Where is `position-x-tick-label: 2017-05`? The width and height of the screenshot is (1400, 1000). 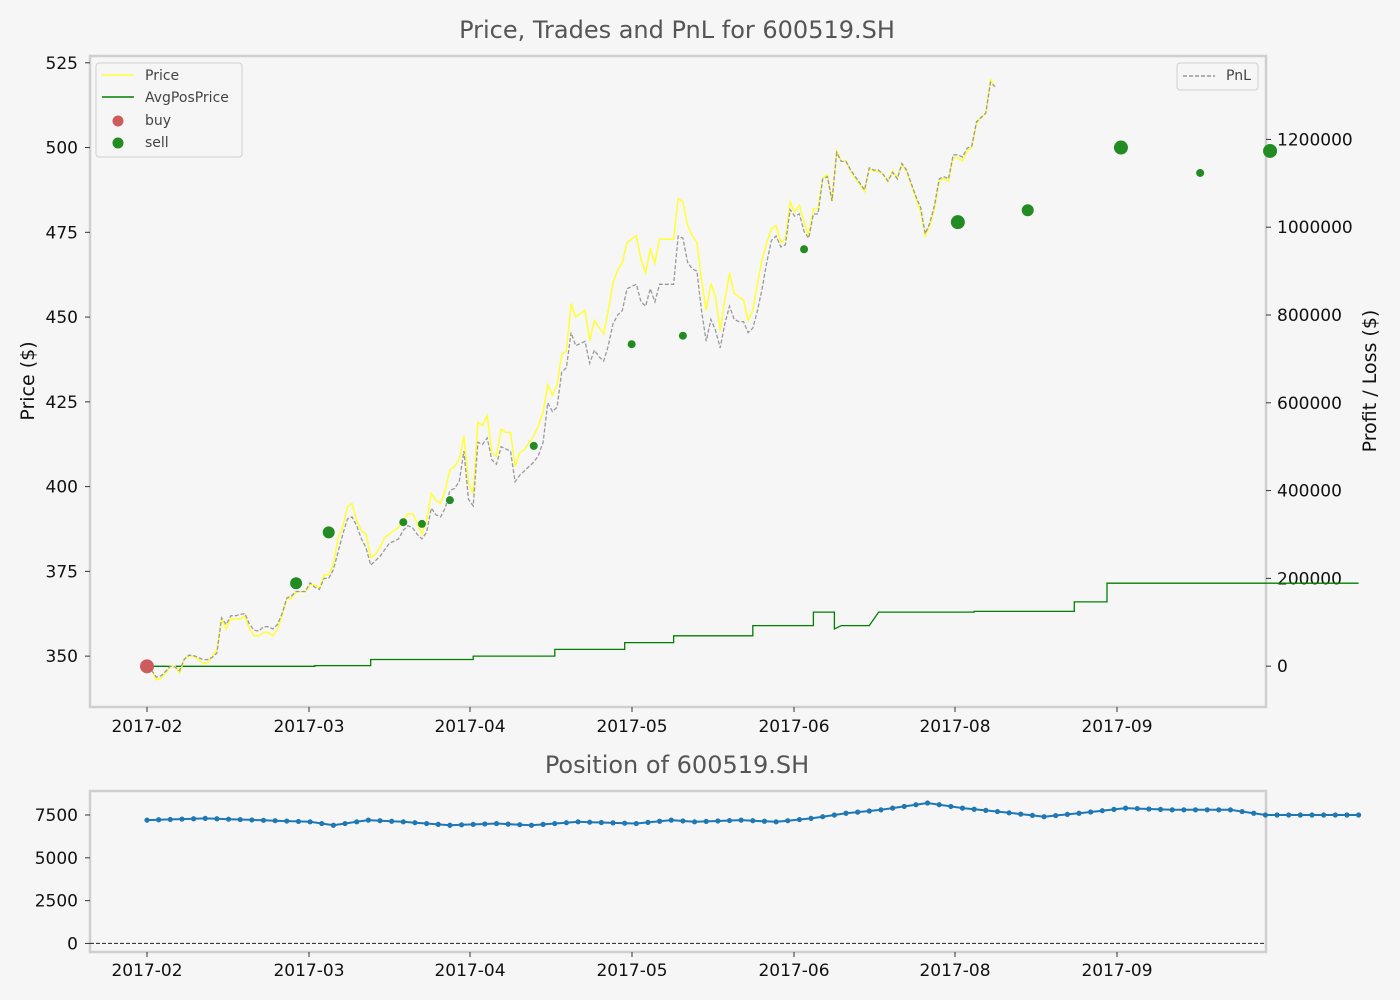 position-x-tick-label: 2017-05 is located at coordinates (631, 971).